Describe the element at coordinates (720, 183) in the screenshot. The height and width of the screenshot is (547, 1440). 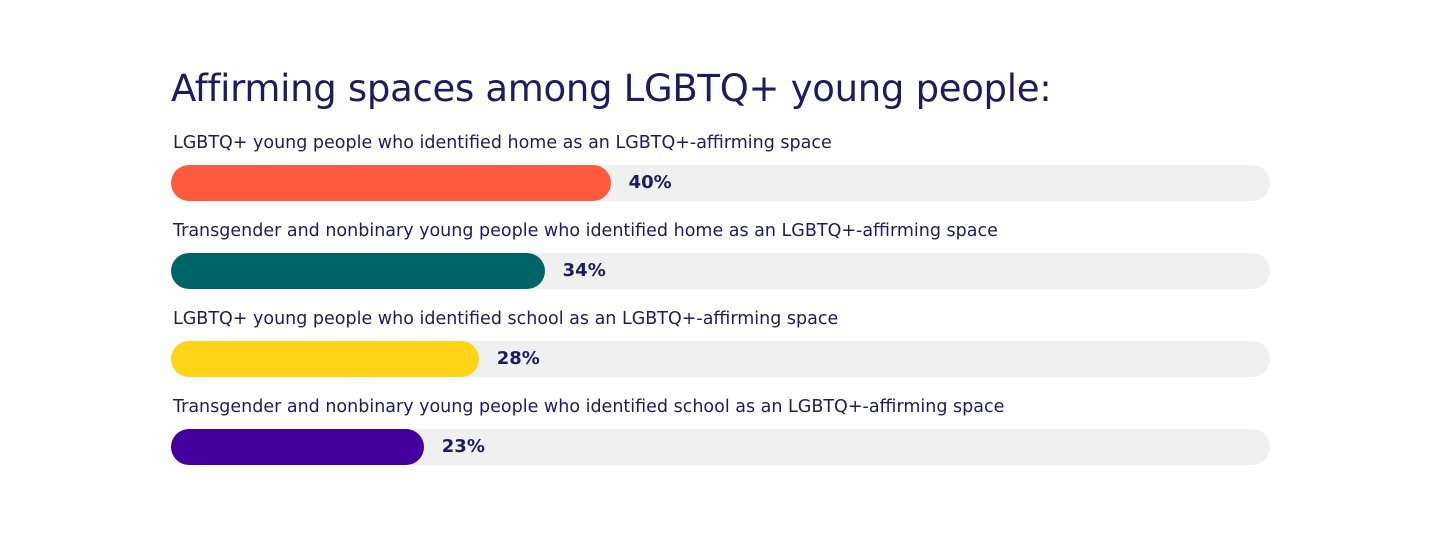
I see `bar-track: 40%` at that location.